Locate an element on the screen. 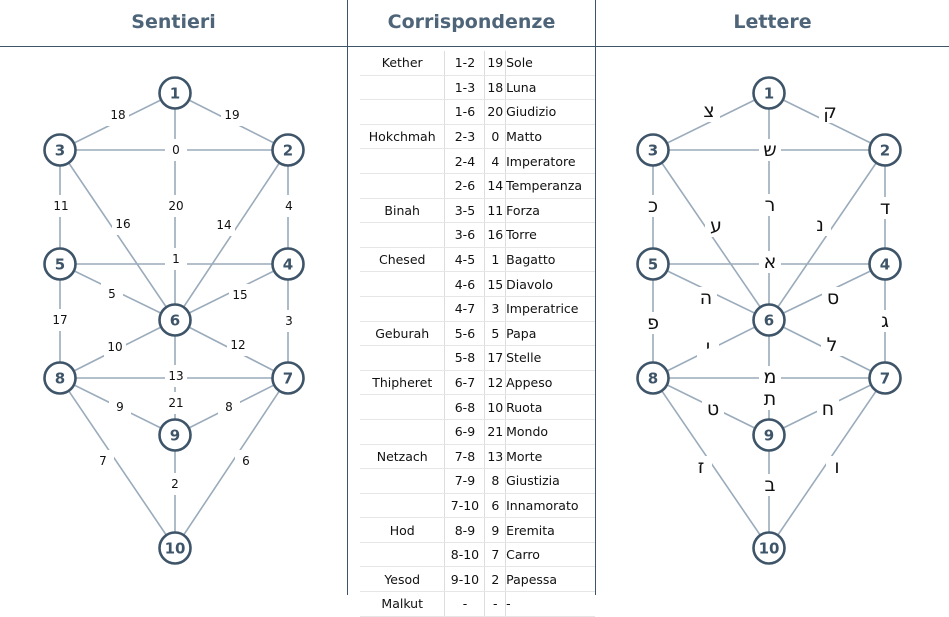 Image resolution: width=949 pixels, height=617 pixels. path-label-9-10: ב is located at coordinates (770, 485).